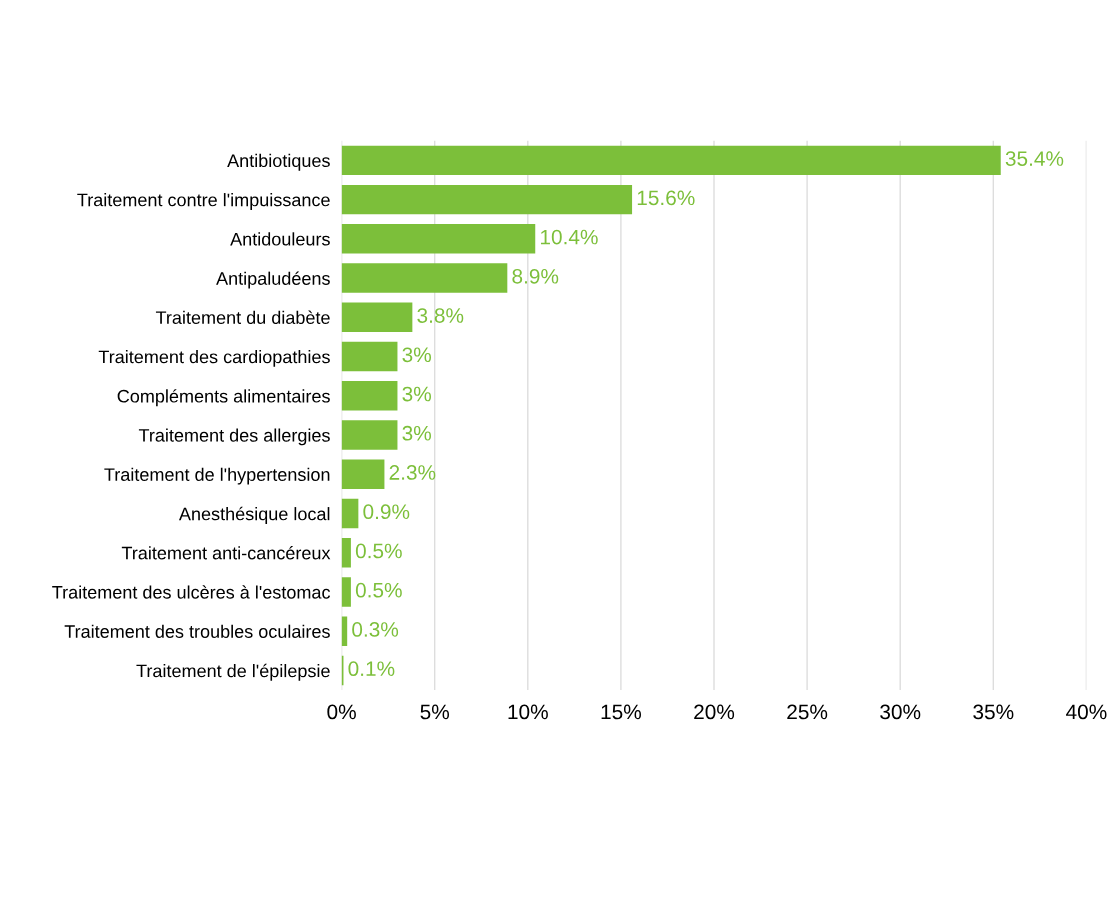  Describe the element at coordinates (535, 276) in the screenshot. I see `data-label: 8.9%` at that location.